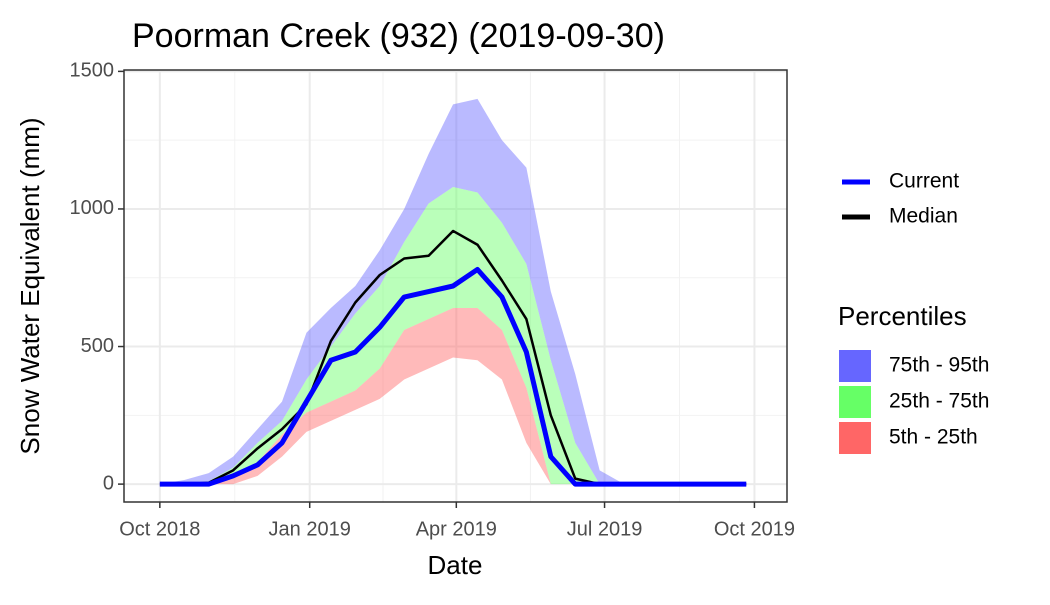 The height and width of the screenshot is (605, 1050). What do you see at coordinates (933, 437) in the screenshot?
I see `legend-label: 5th - 25th` at bounding box center [933, 437].